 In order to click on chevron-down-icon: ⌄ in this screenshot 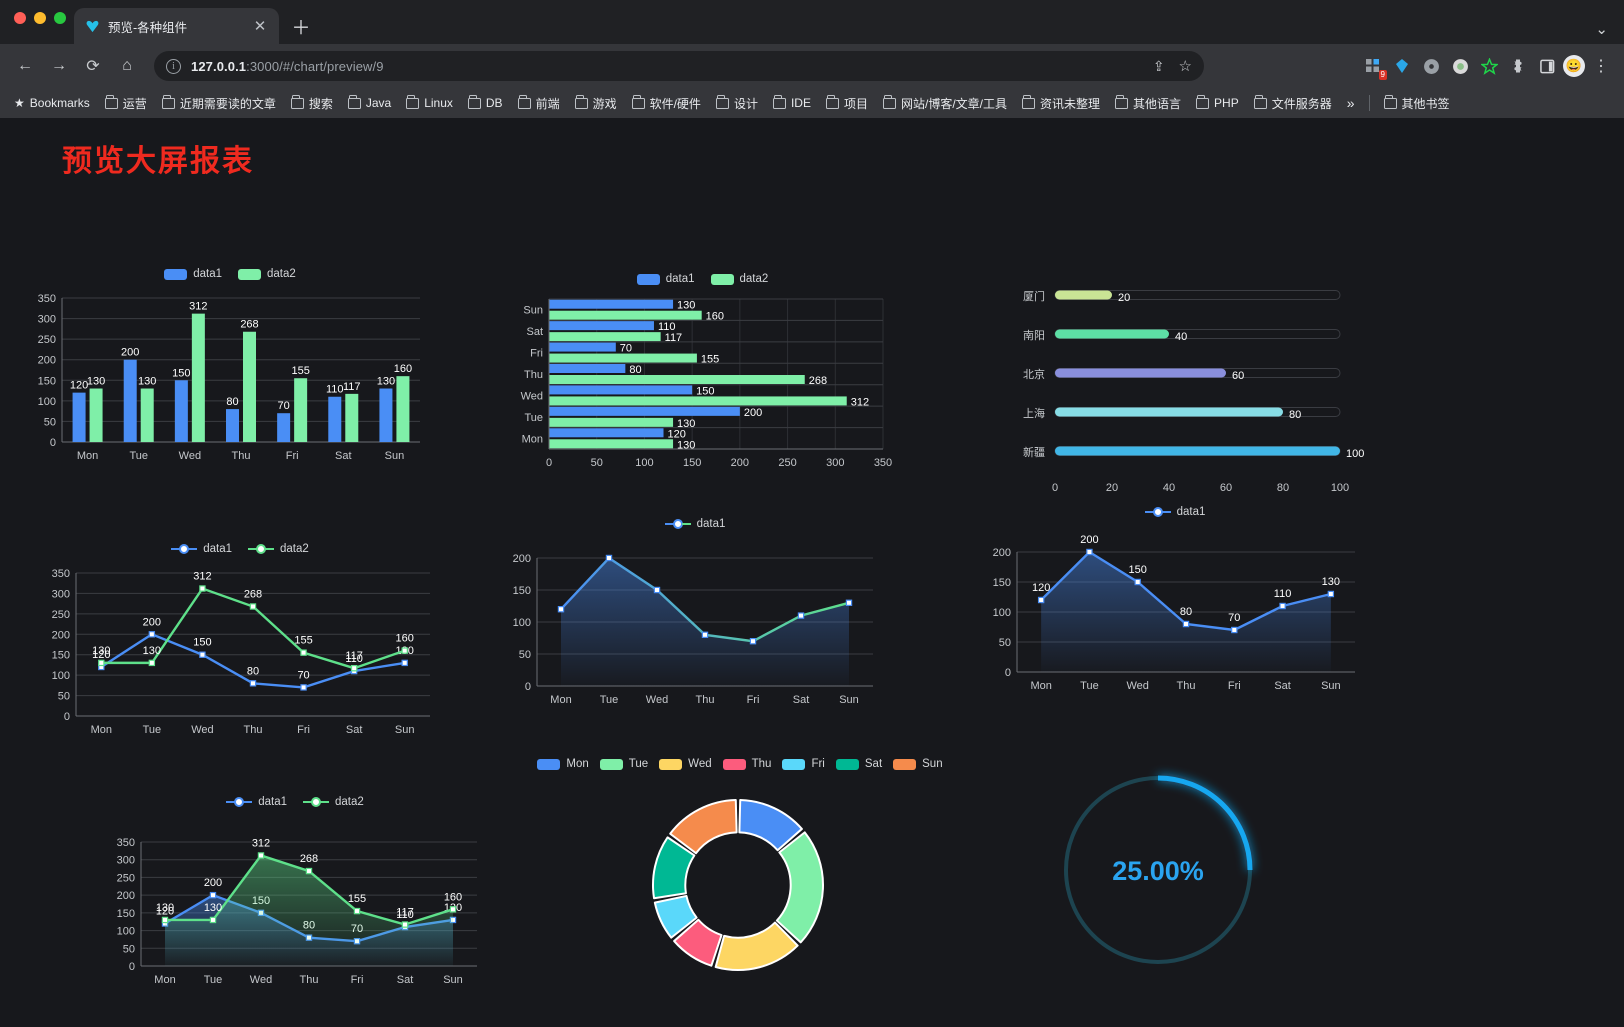, I will do `click(1601, 29)`.